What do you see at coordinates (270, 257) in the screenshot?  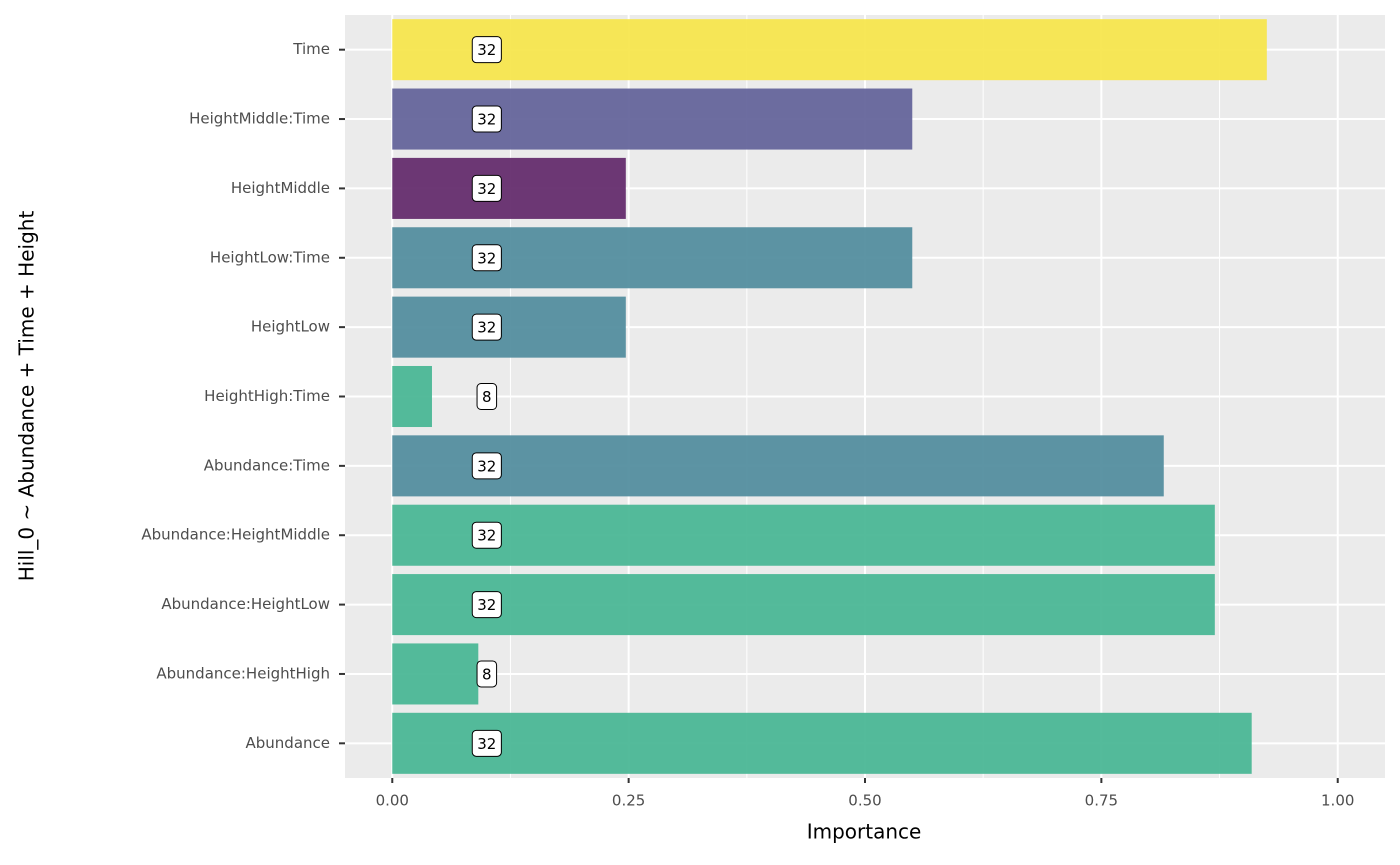 I see `y-tick-label: HeightLow:Time` at bounding box center [270, 257].